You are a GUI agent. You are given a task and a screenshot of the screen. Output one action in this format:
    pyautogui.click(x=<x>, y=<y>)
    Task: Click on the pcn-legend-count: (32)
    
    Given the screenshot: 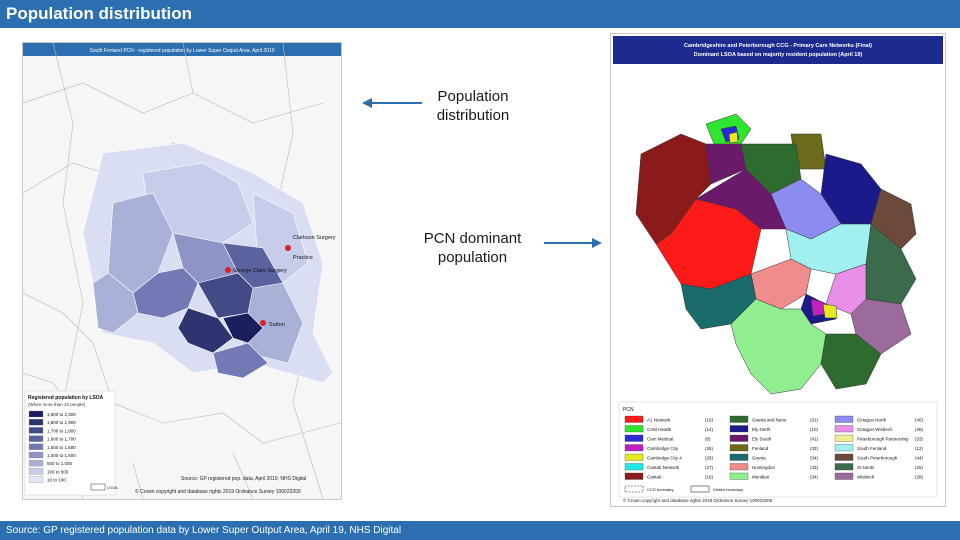 What is the action you would take?
    pyautogui.click(x=814, y=448)
    